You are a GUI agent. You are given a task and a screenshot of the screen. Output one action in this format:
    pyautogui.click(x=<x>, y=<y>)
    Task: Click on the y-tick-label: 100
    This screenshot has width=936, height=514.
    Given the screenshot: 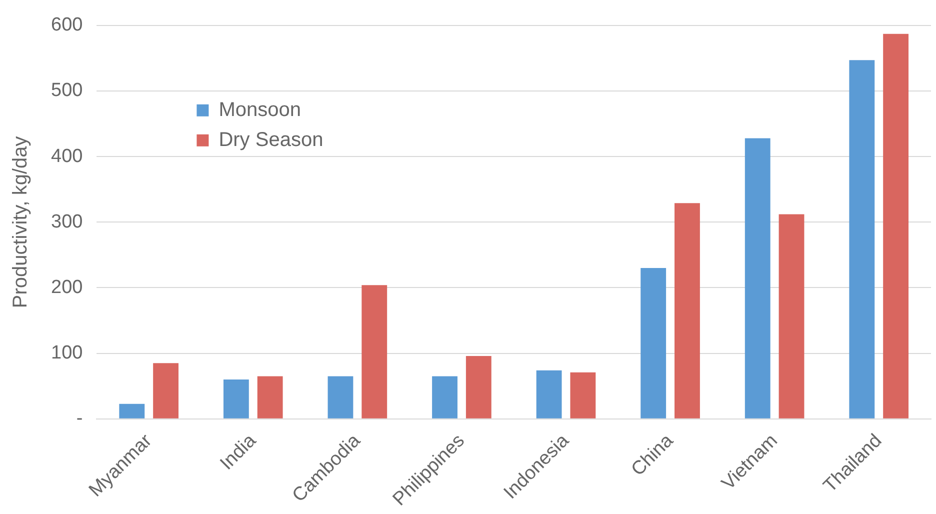 What is the action you would take?
    pyautogui.click(x=67, y=353)
    